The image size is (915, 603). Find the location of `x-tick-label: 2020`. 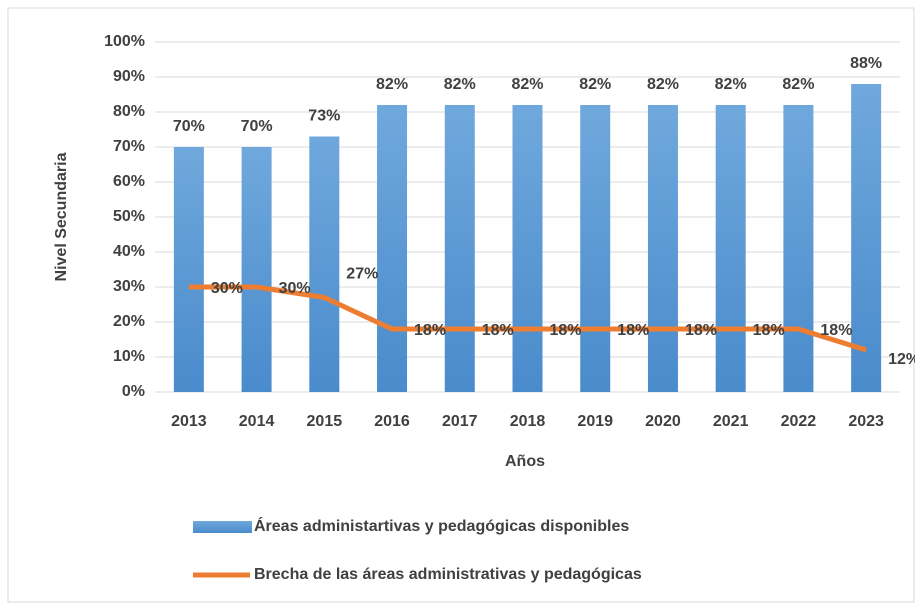

x-tick-label: 2020 is located at coordinates (663, 421).